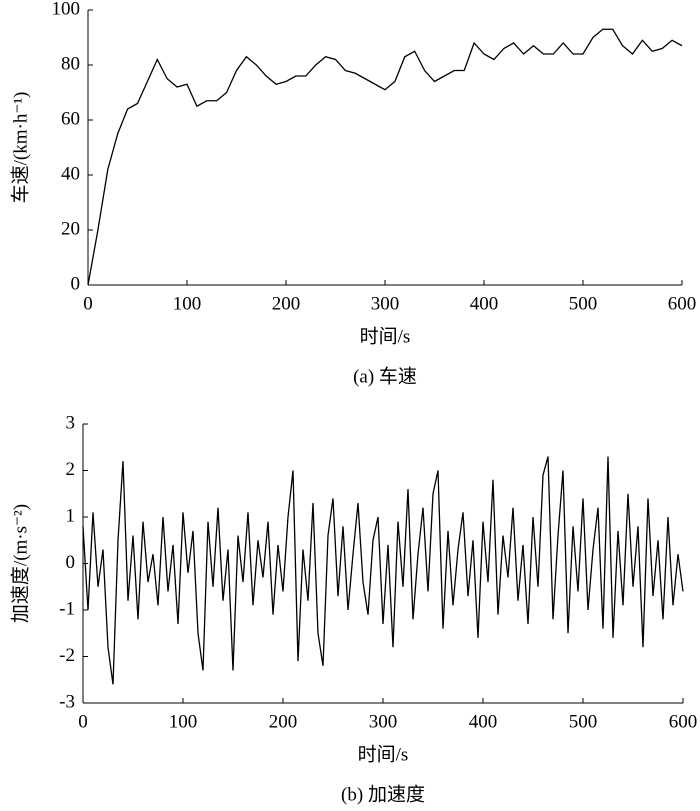 This screenshot has height=811, width=700. Describe the element at coordinates (70, 228) in the screenshot. I see `y-tick-label: 20` at that location.